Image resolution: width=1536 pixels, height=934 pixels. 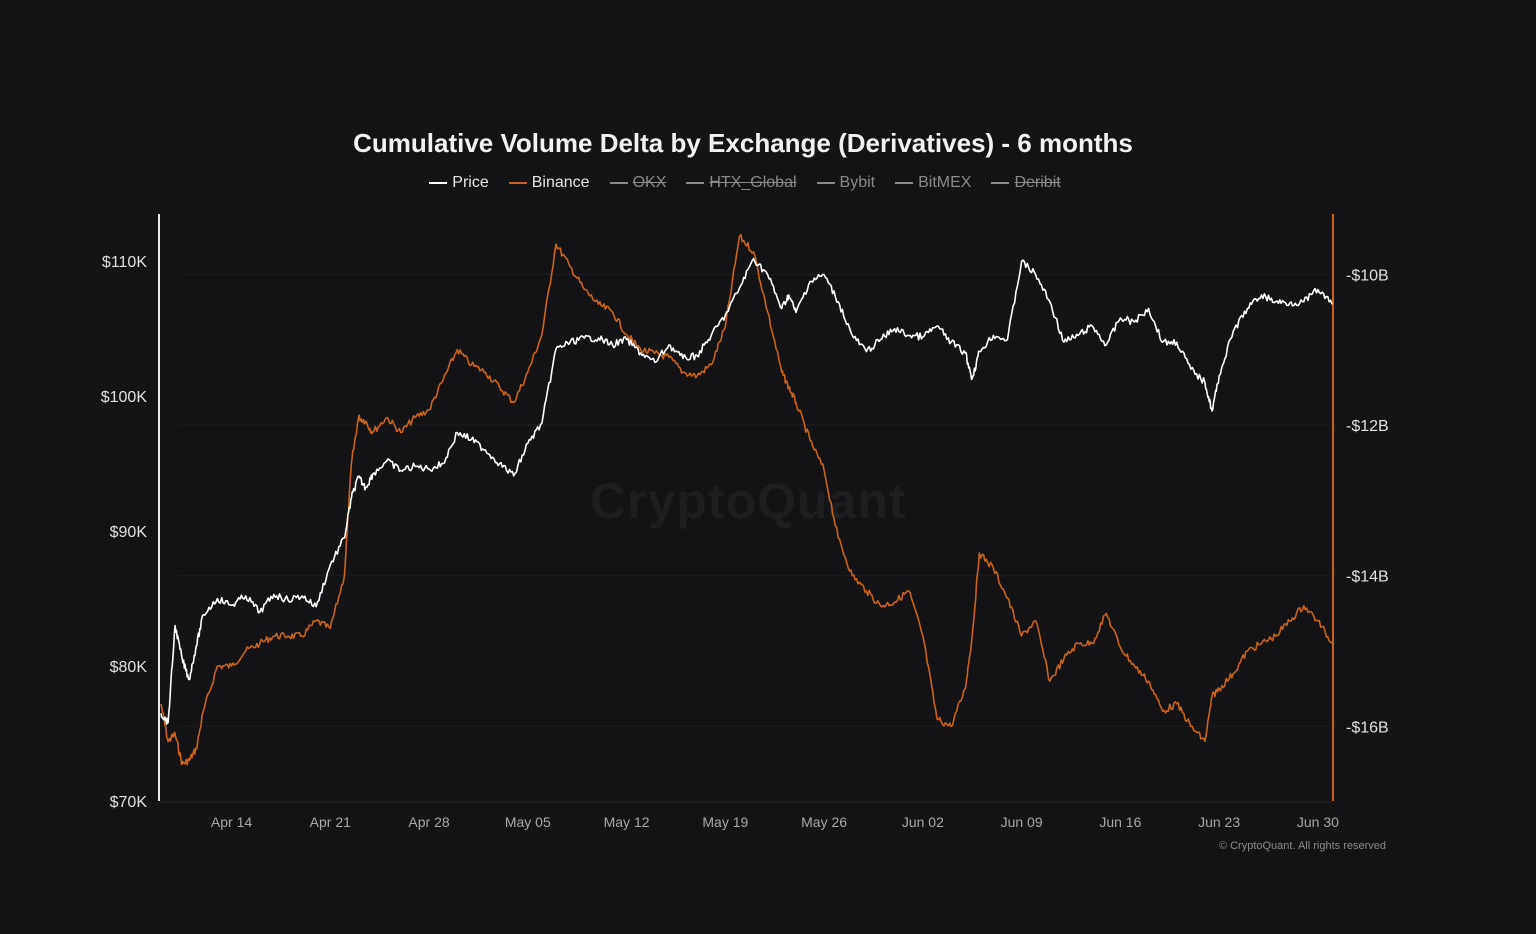 I want to click on legend-item-bybit: Bybit, so click(x=846, y=183).